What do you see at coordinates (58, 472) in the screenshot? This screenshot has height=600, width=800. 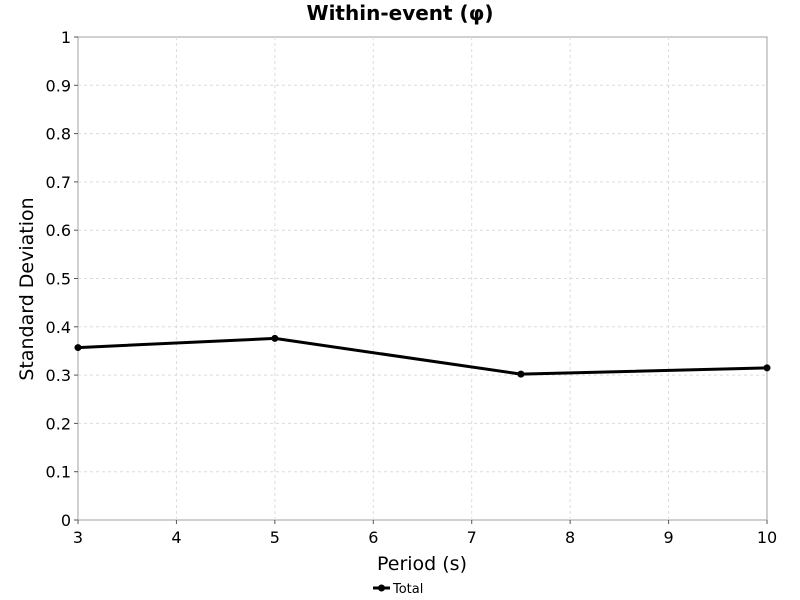 I see `y-tick-label: 0.1` at bounding box center [58, 472].